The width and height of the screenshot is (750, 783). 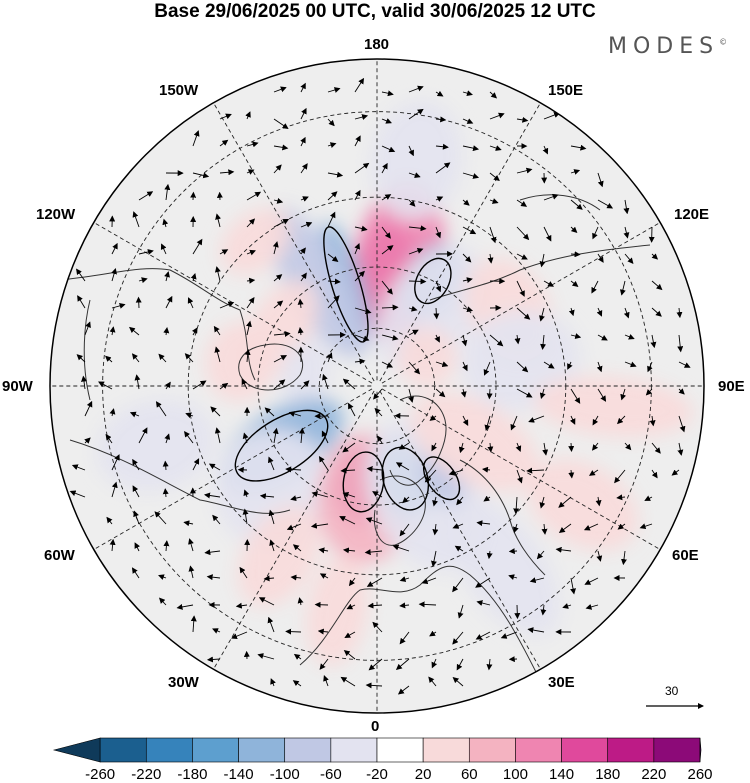 What do you see at coordinates (331, 774) in the screenshot?
I see `colorbar-tick-label: -60` at bounding box center [331, 774].